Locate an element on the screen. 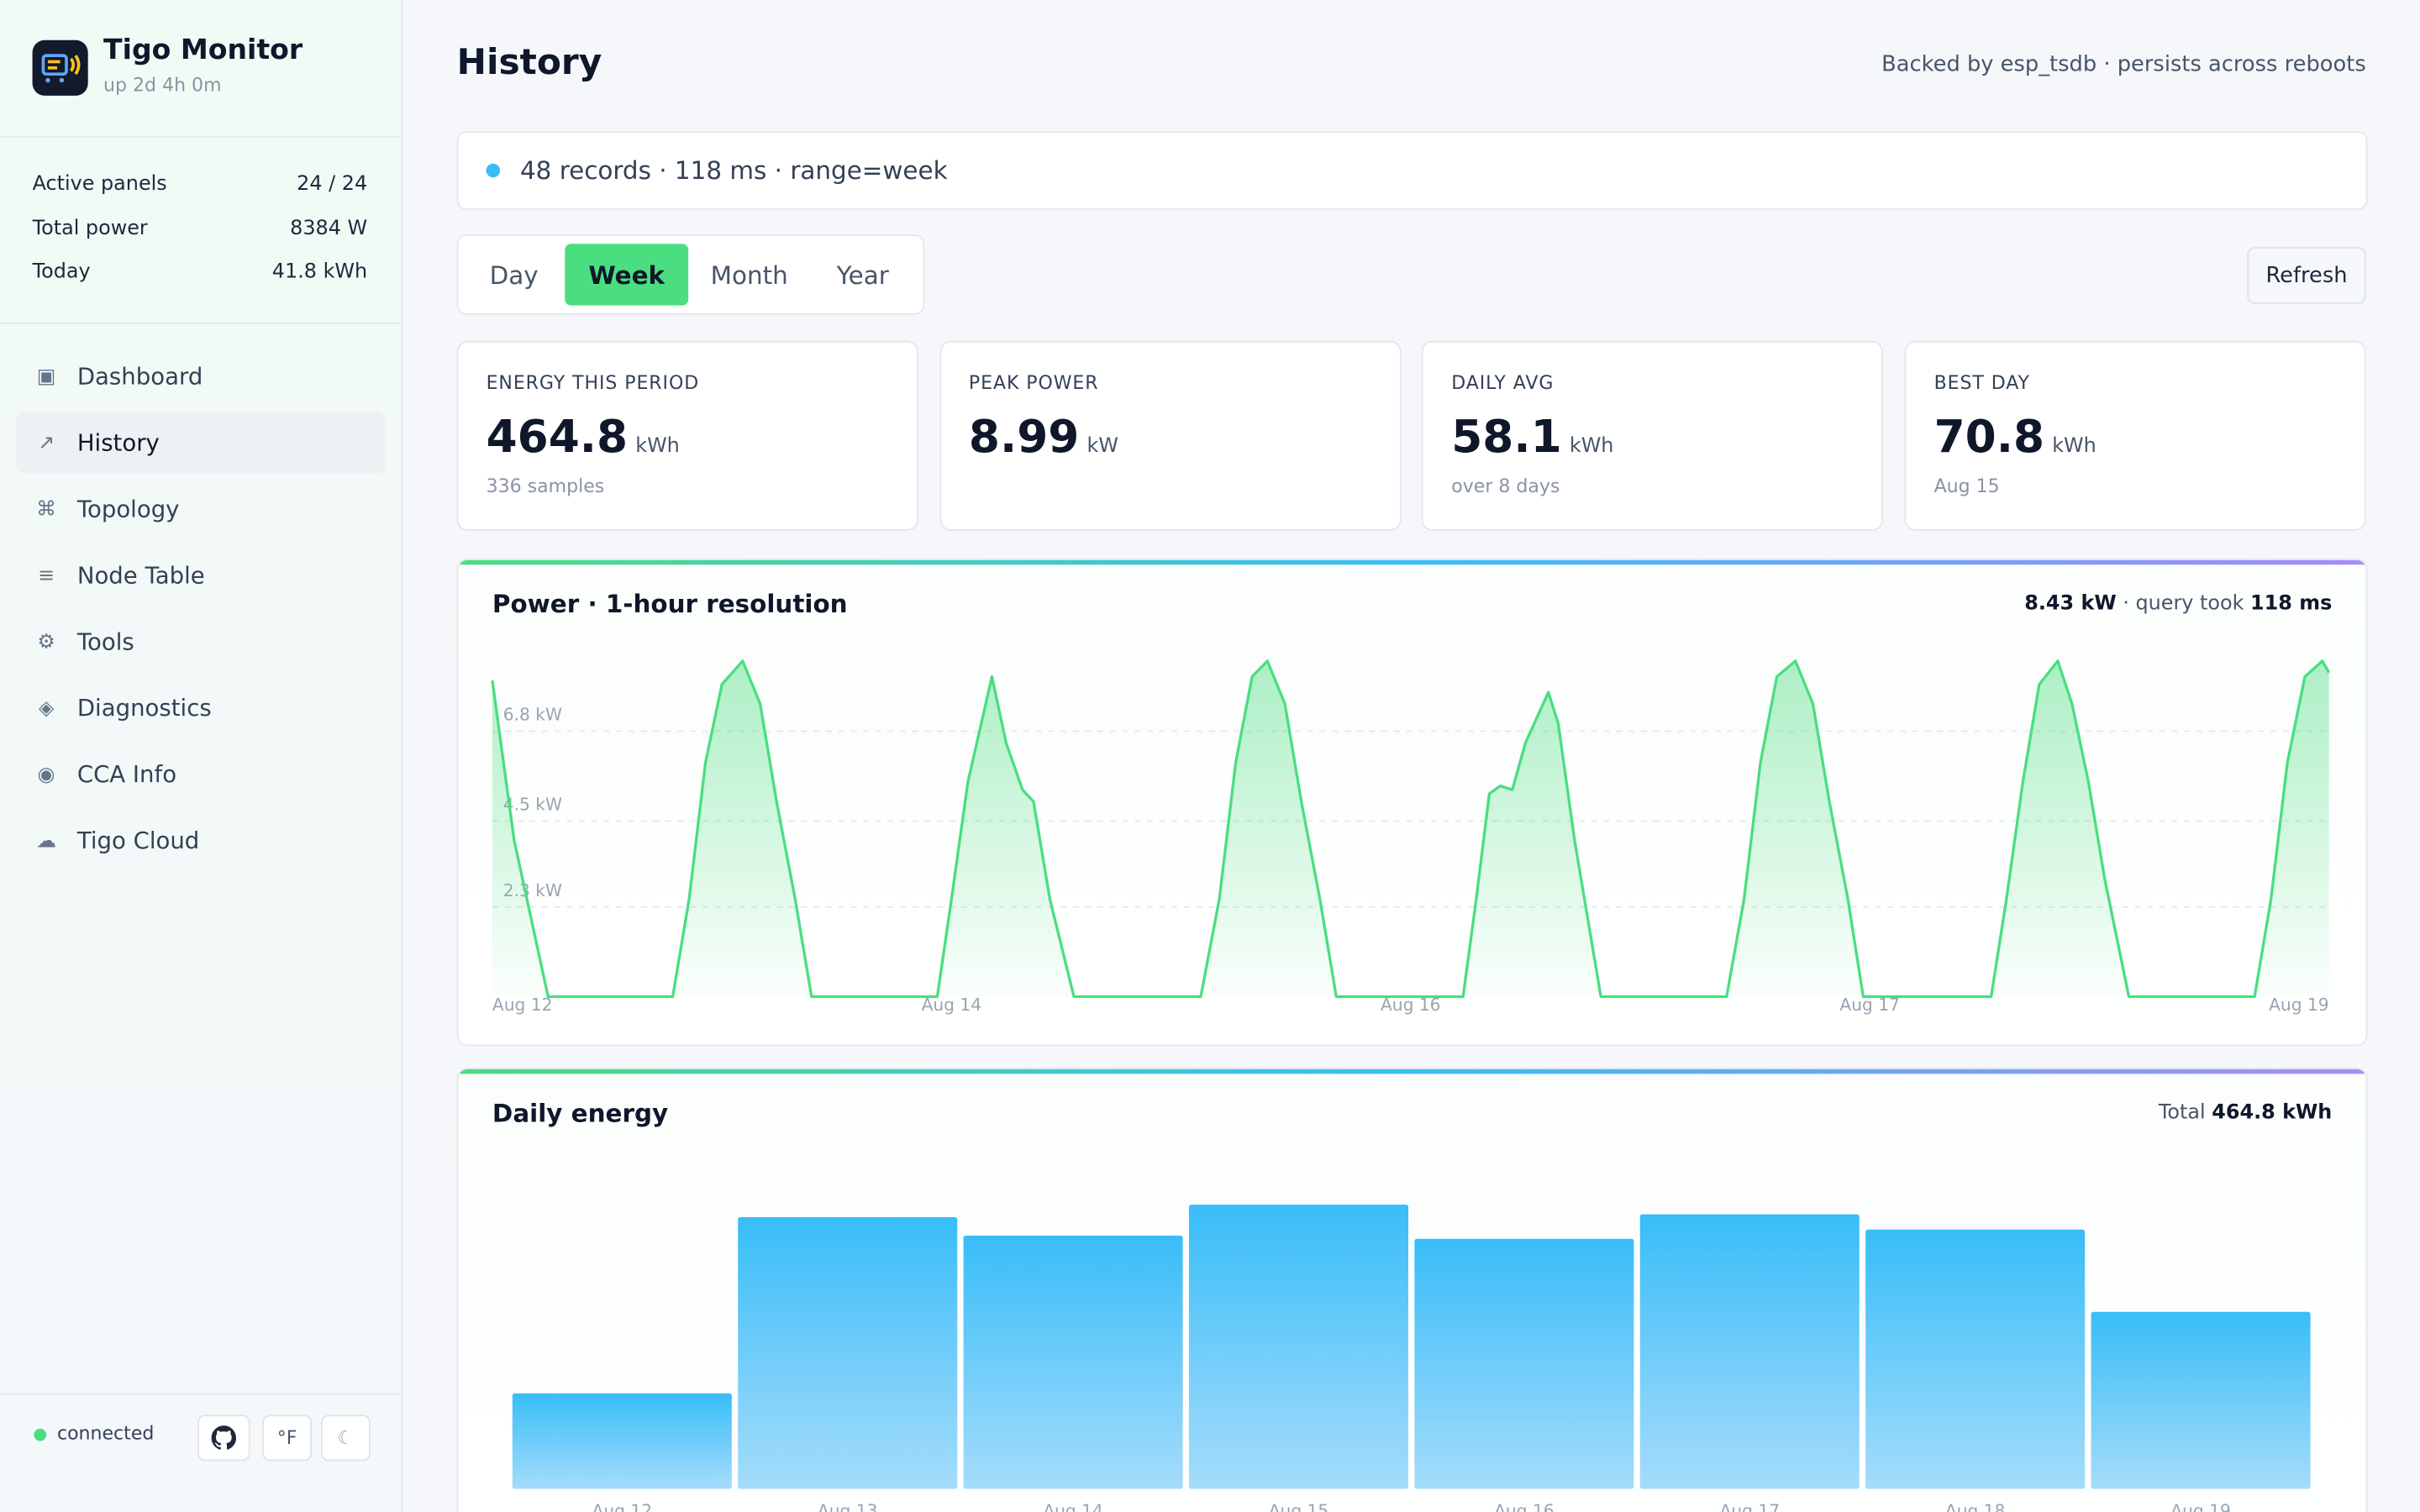  range-button: Day is located at coordinates (514, 275).